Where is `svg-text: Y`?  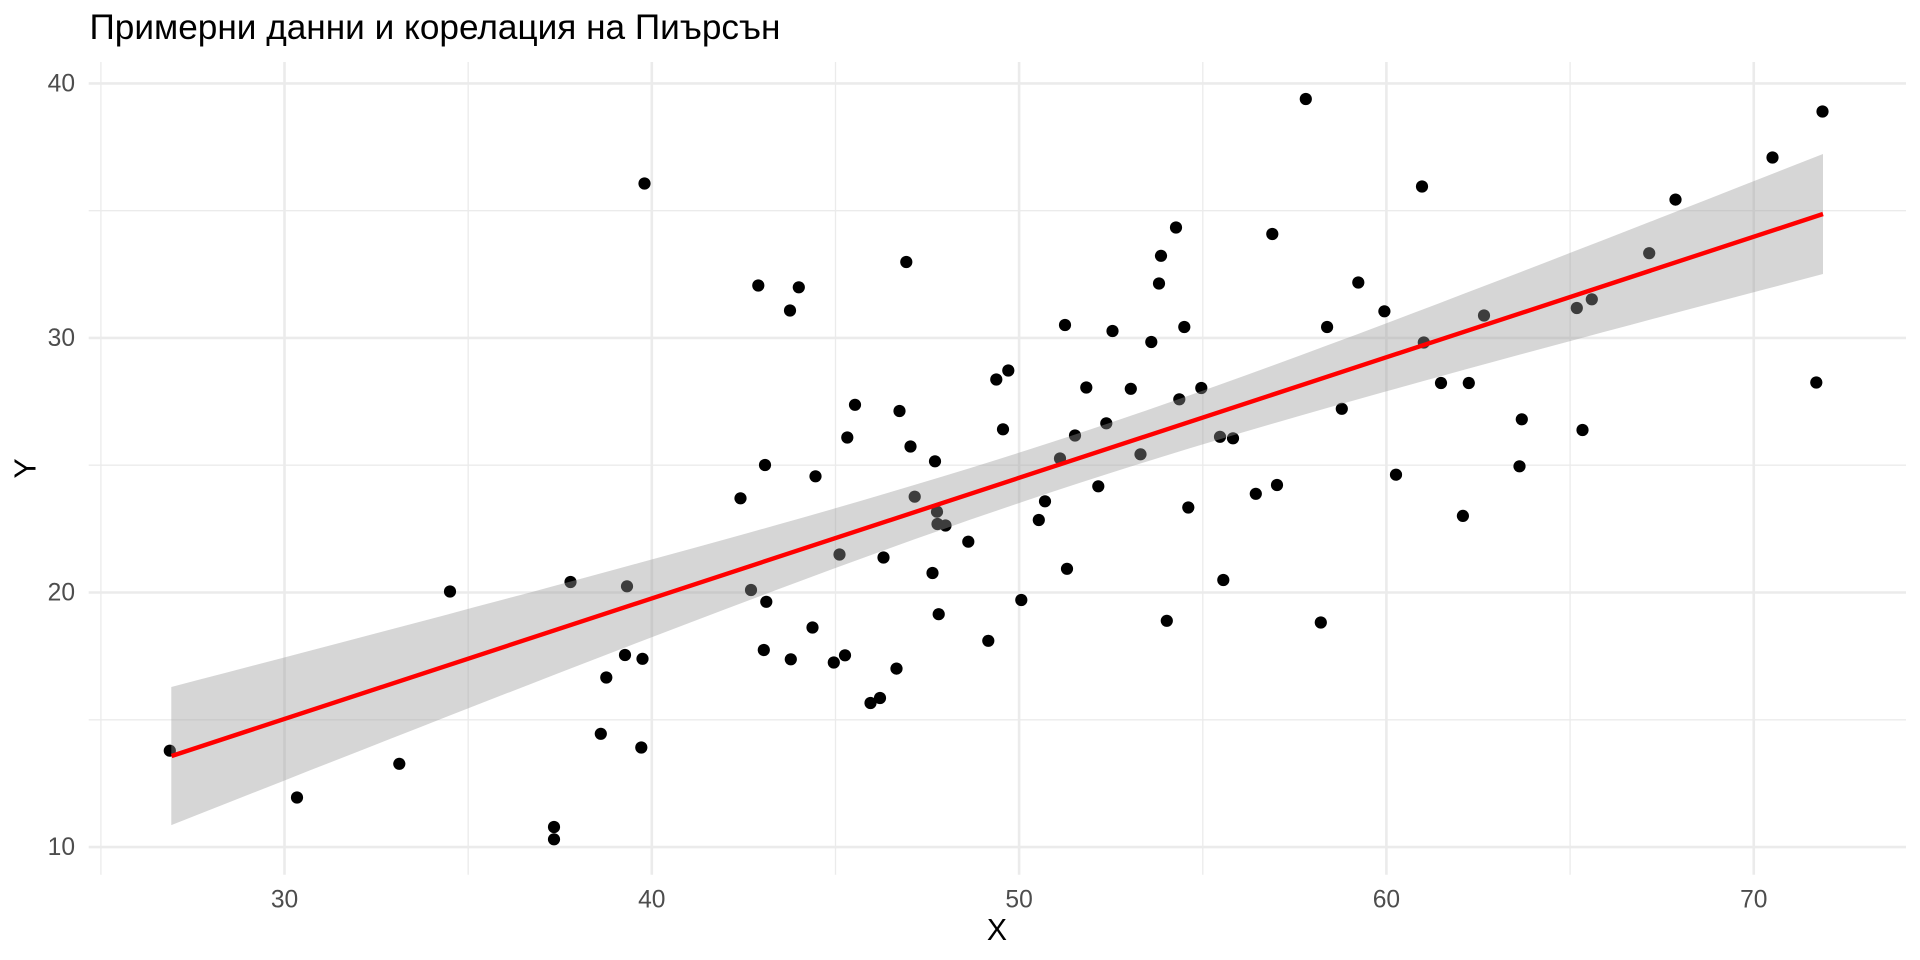
svg-text: Y is located at coordinates (26, 468).